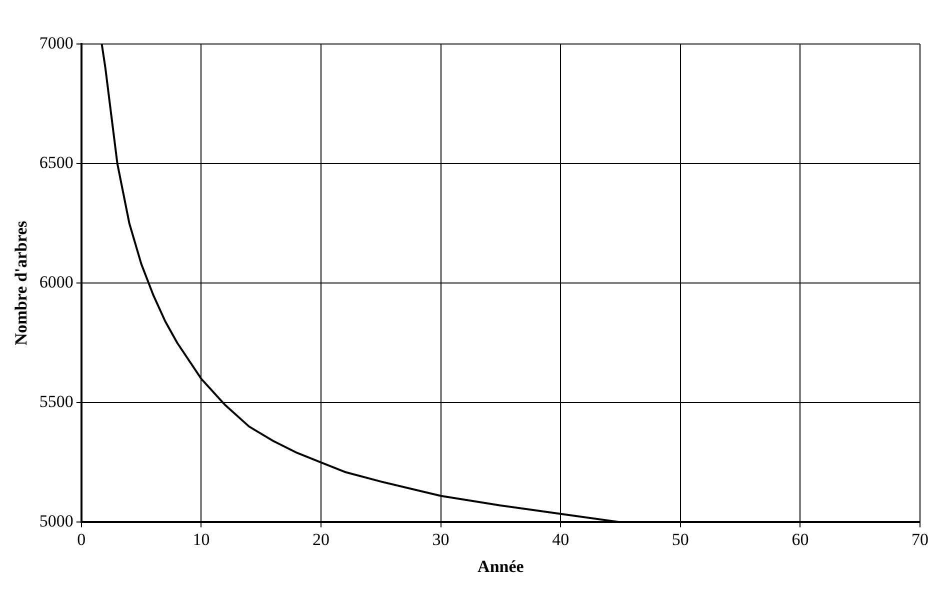 This screenshot has height=590, width=942. Describe the element at coordinates (56, 402) in the screenshot. I see `y-tick-label: 5500` at that location.